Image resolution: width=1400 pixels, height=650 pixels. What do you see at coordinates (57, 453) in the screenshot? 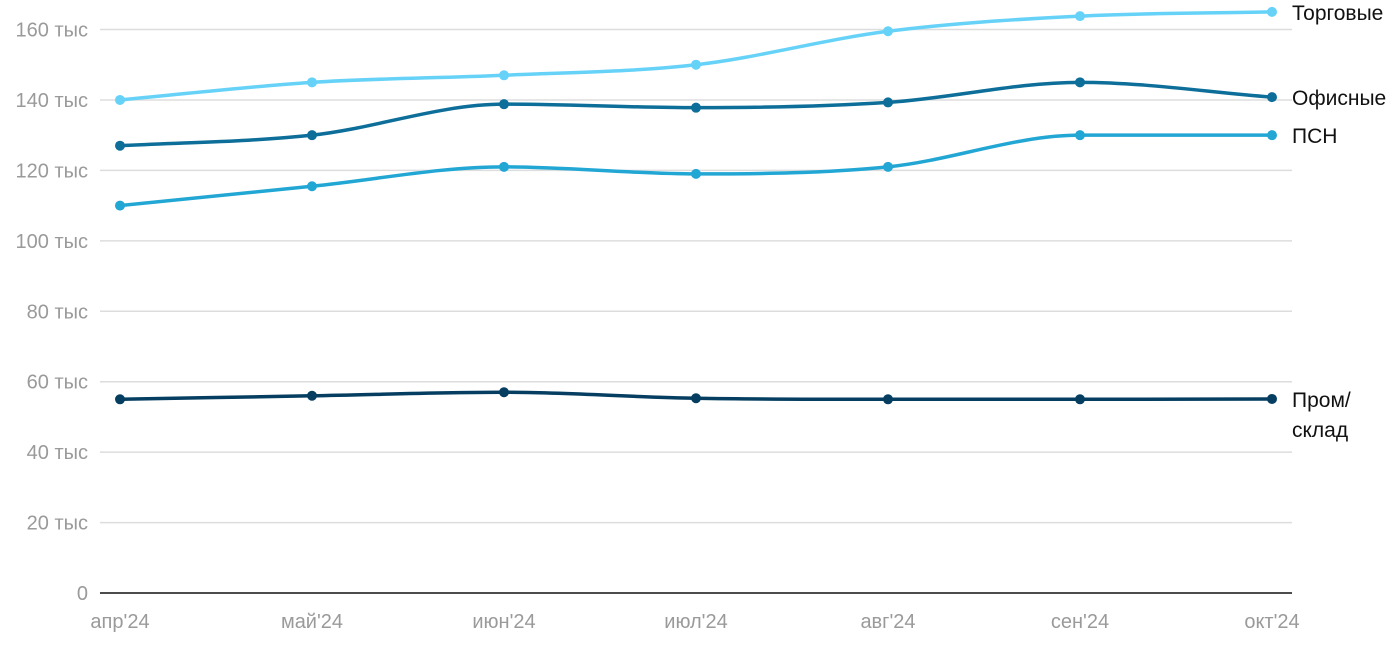
I see `y-tick-label: 40 тыс` at bounding box center [57, 453].